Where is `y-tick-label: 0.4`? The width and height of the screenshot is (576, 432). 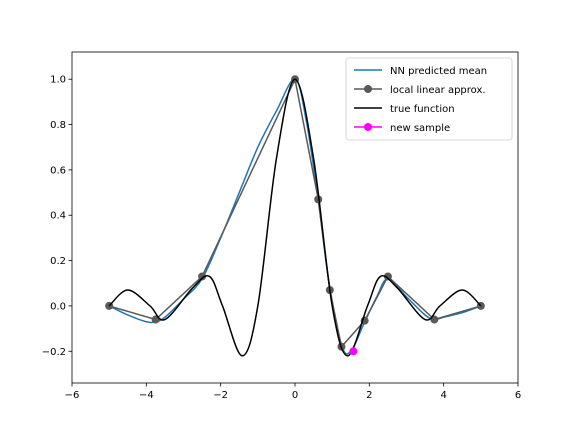
y-tick-label: 0.4 is located at coordinates (58, 216).